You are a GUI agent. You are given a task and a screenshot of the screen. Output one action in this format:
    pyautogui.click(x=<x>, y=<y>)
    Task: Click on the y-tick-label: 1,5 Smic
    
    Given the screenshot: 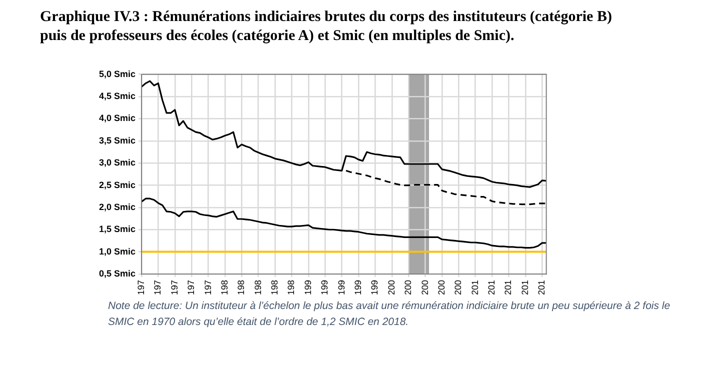 What is the action you would take?
    pyautogui.click(x=117, y=229)
    